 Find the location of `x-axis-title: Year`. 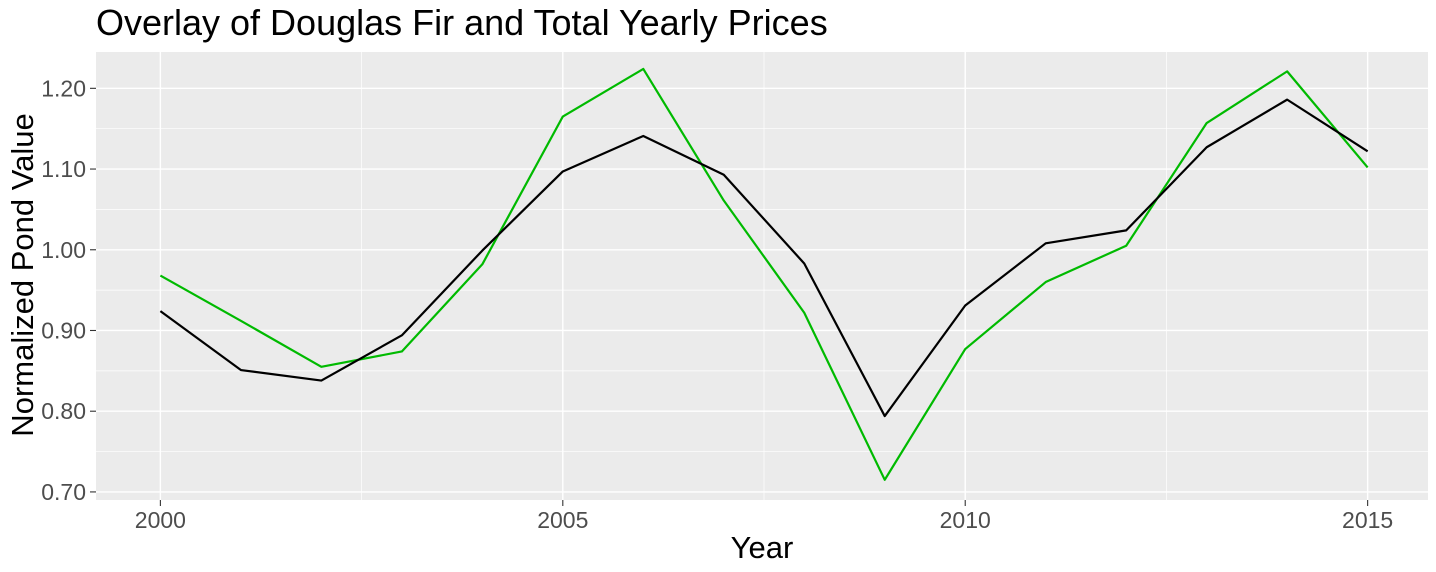

x-axis-title: Year is located at coordinates (762, 547).